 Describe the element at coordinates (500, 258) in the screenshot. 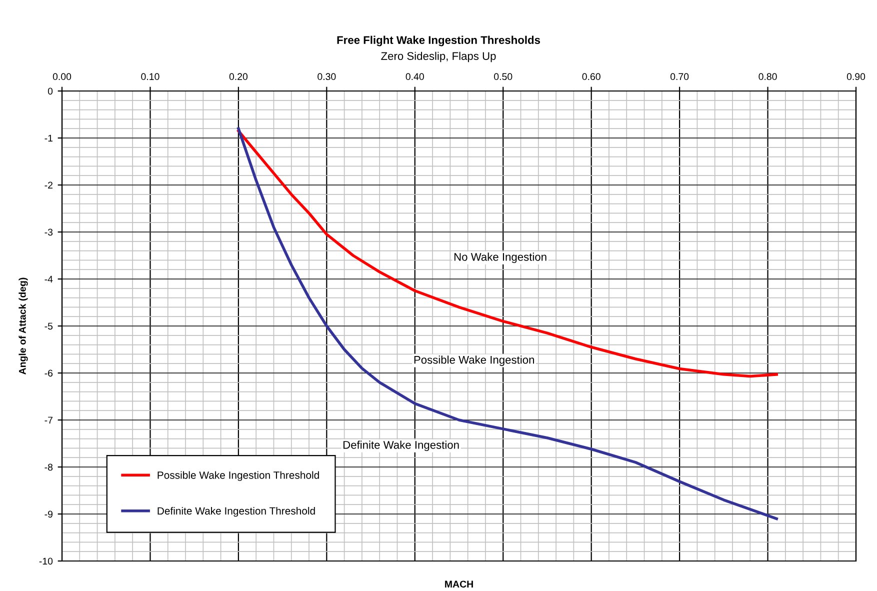

I see `annotation: No Wake Ingestion` at that location.